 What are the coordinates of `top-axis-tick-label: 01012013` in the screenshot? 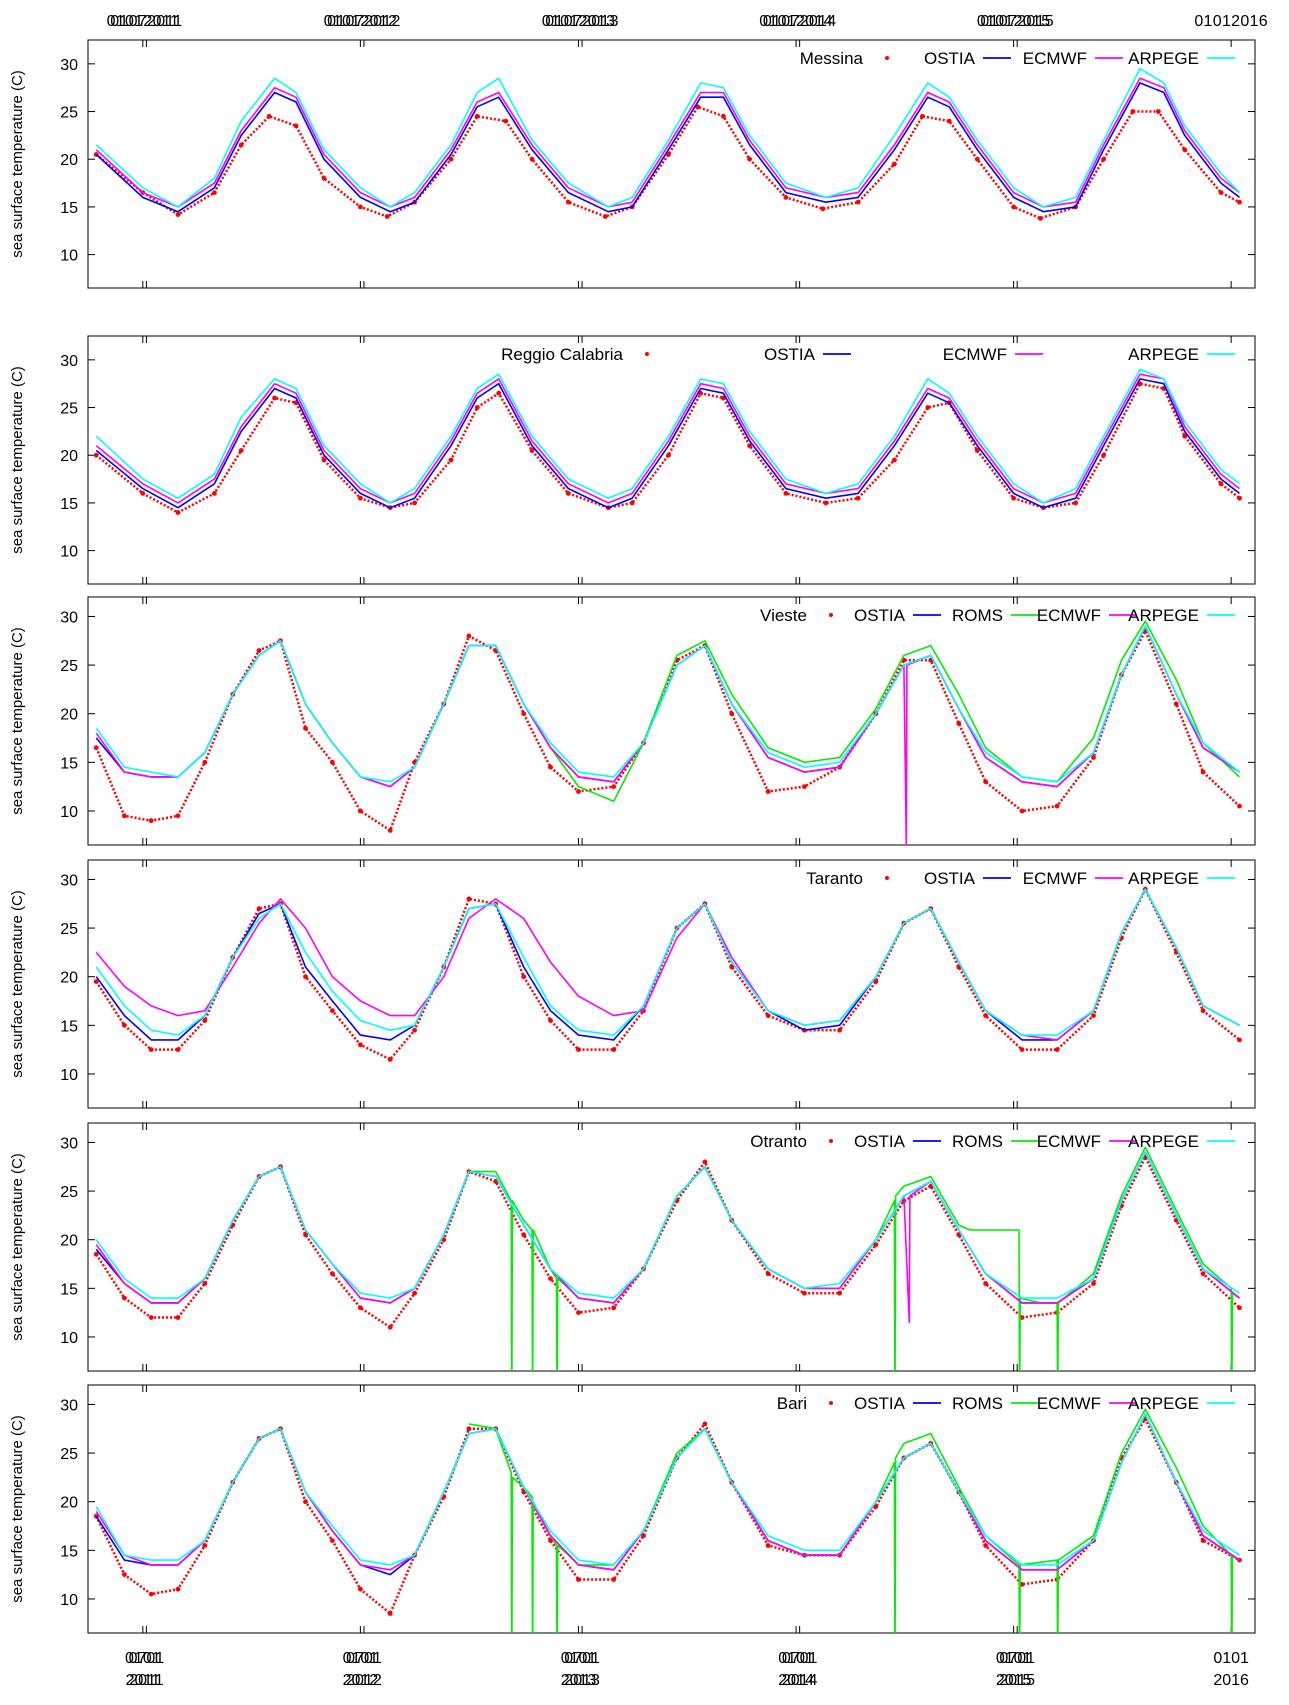 It's located at (579, 21).